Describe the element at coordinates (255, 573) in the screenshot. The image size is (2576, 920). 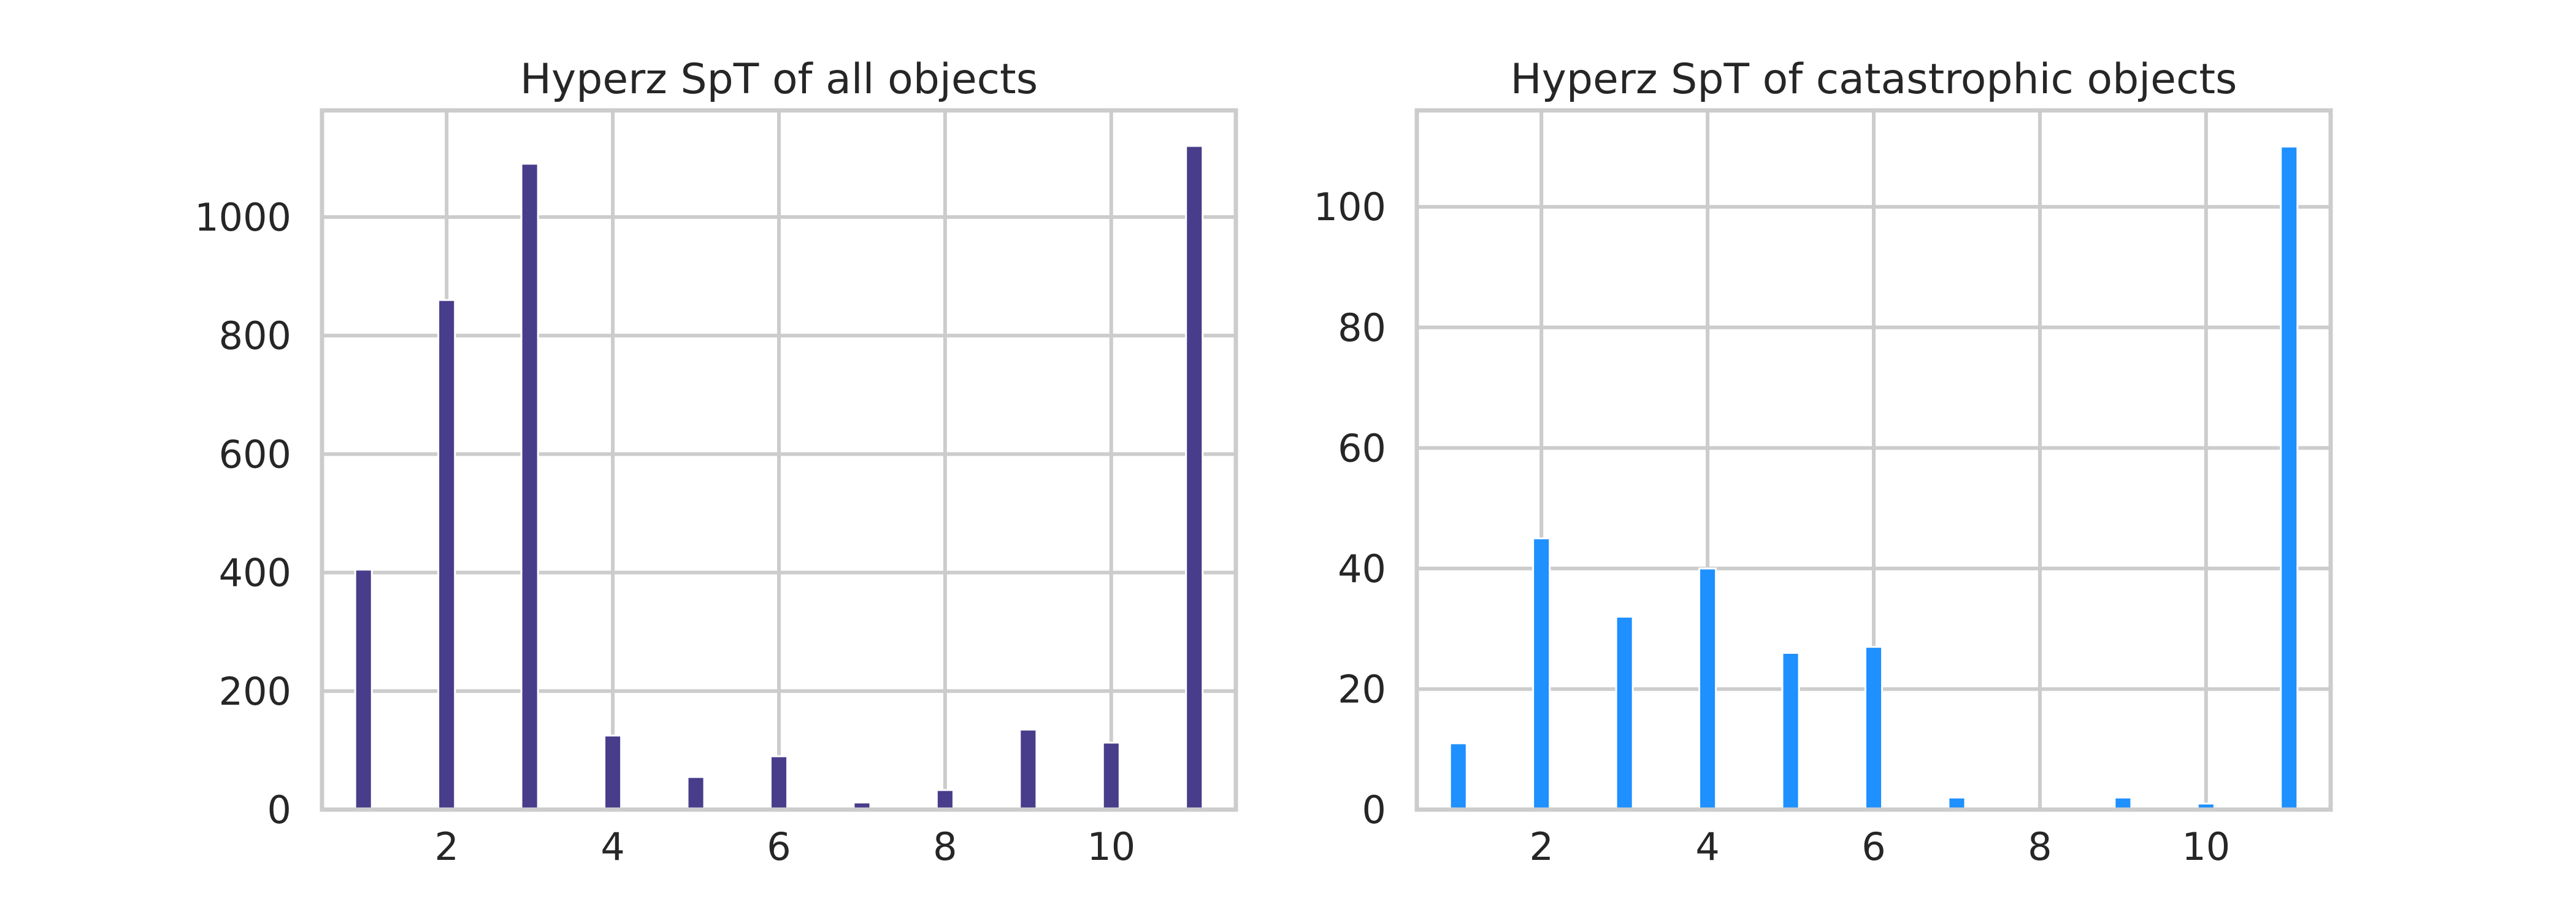
I see `left-chart-y-tick-label: 400` at that location.